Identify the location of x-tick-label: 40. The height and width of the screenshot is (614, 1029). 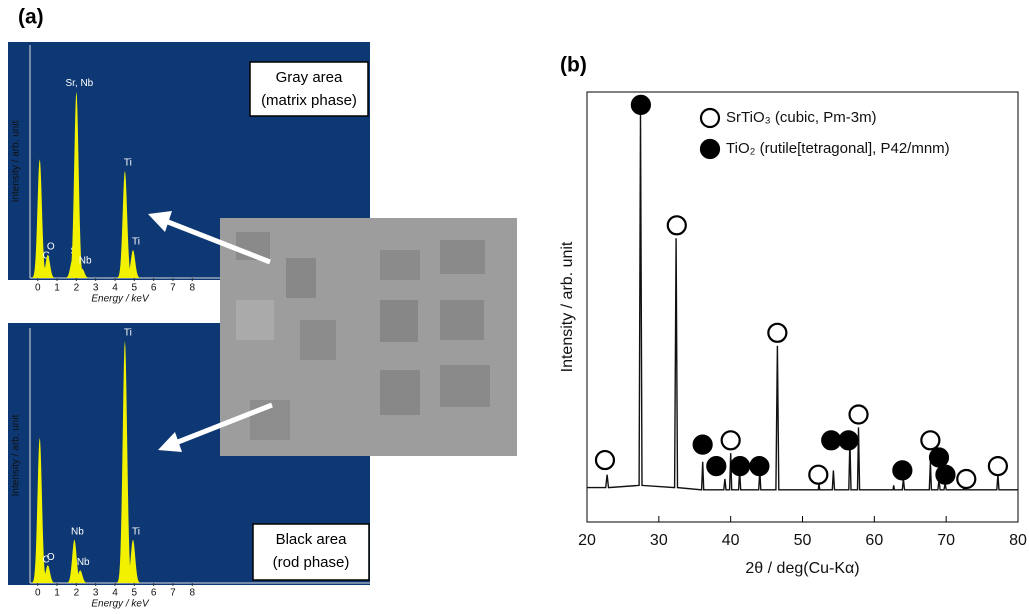
(731, 540).